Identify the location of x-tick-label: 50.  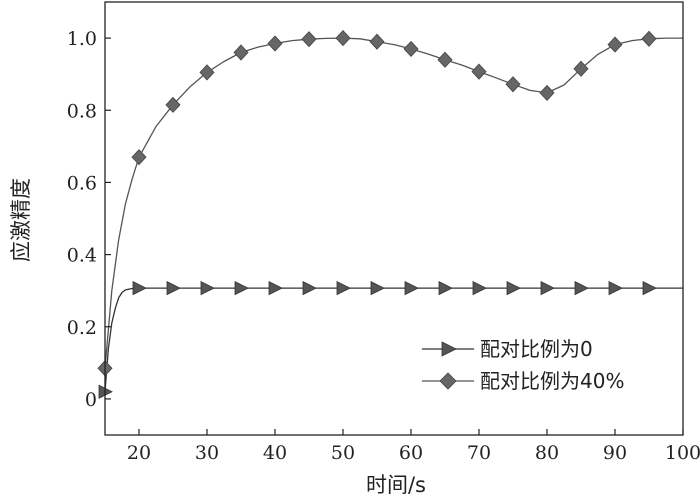
(343, 453).